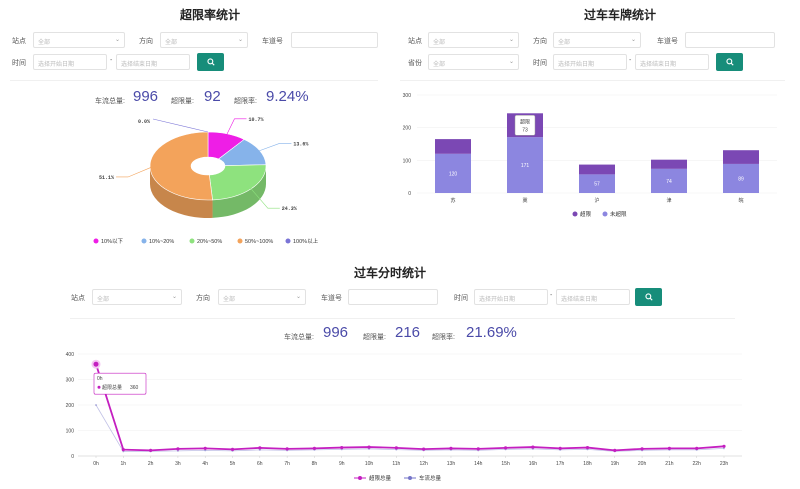  Describe the element at coordinates (161, 242) in the screenshot. I see `legend-label: 10%~20%` at that location.